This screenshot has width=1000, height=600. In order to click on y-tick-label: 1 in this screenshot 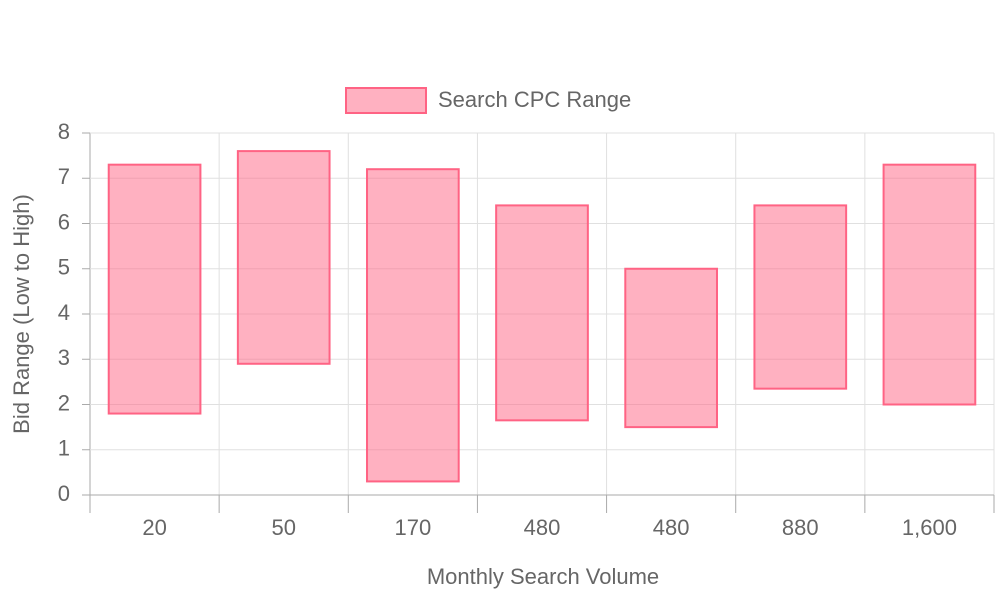, I will do `click(64, 448)`.